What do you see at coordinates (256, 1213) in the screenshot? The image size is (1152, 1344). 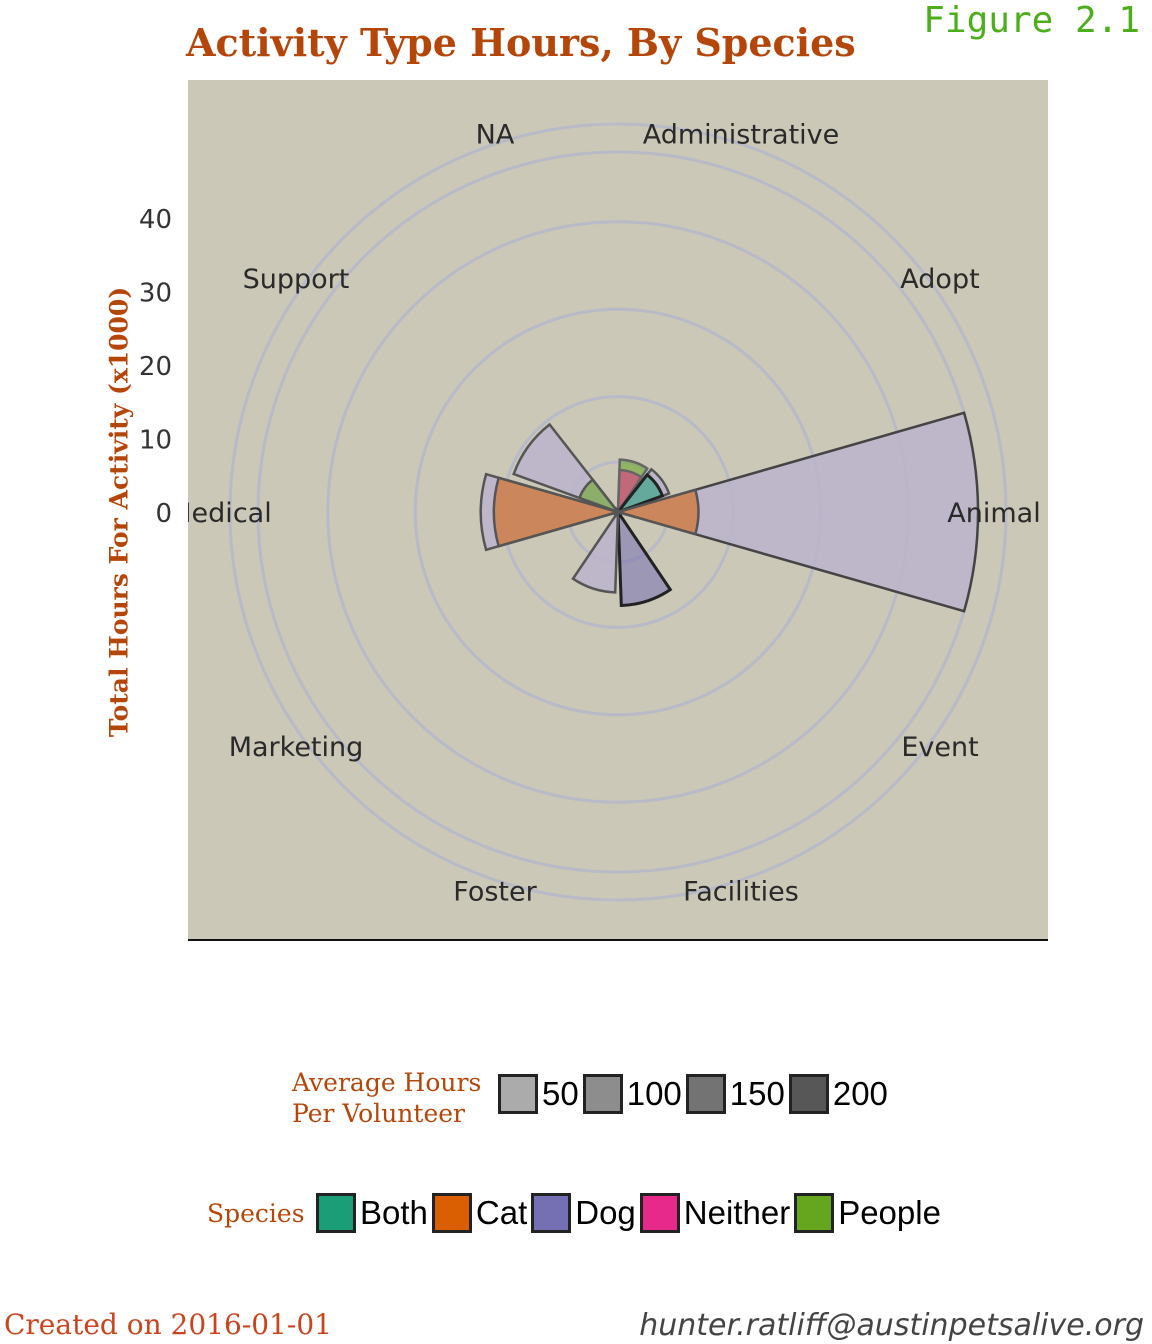 I see `species-legend-title: Species` at bounding box center [256, 1213].